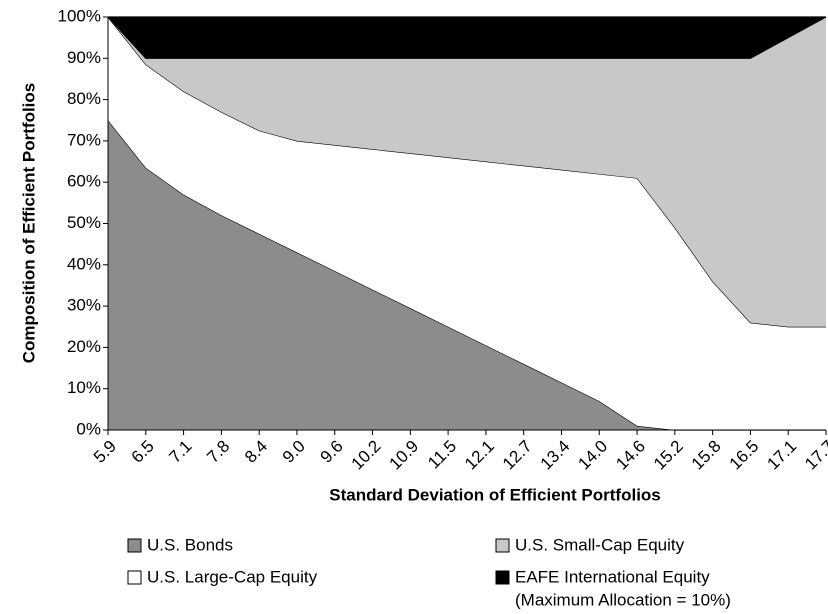 This screenshot has width=828, height=614. I want to click on legend-note: (Maximum Allocation = 10%), so click(623, 599).